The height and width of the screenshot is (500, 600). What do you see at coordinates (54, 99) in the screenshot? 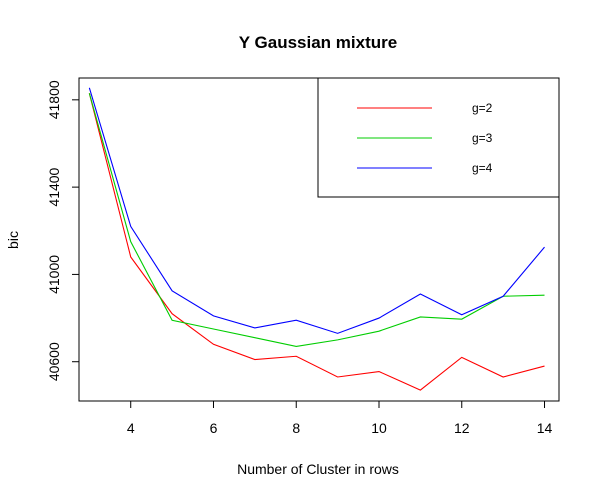
I see `y-tick-label: 41800` at bounding box center [54, 99].